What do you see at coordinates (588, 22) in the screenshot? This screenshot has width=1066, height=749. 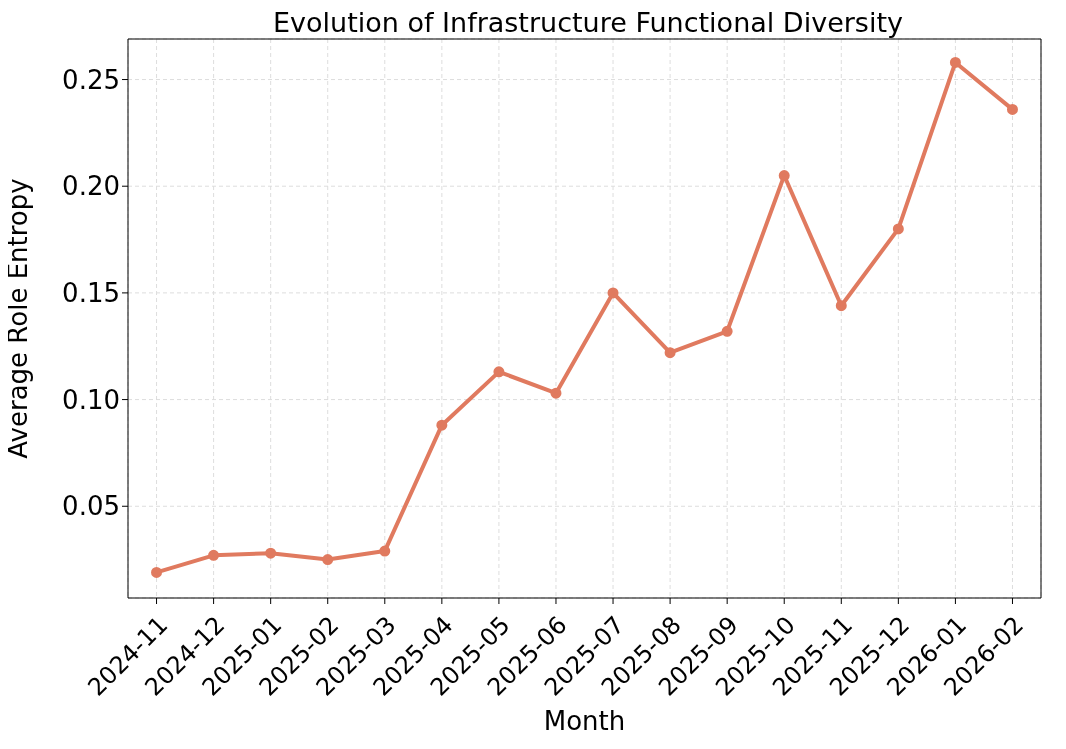 I see `chart-title: Evolution of Infrastructure Functional Diversity` at bounding box center [588, 22].